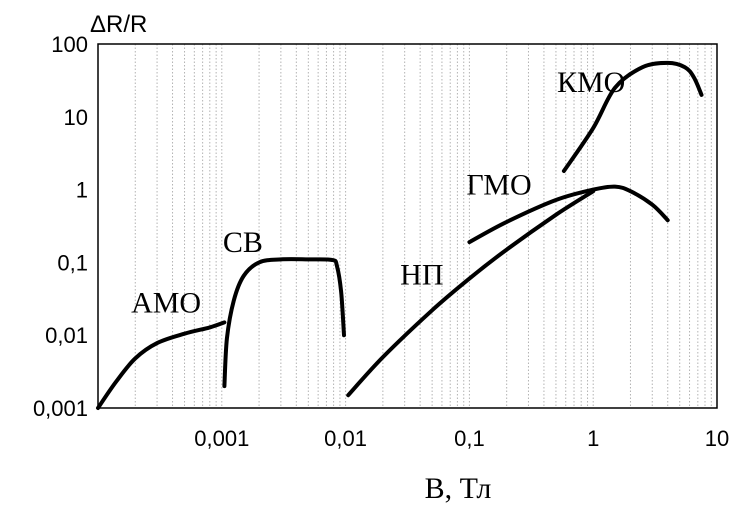  Describe the element at coordinates (345, 438) in the screenshot. I see `x-tick-label: 0,01` at that location.